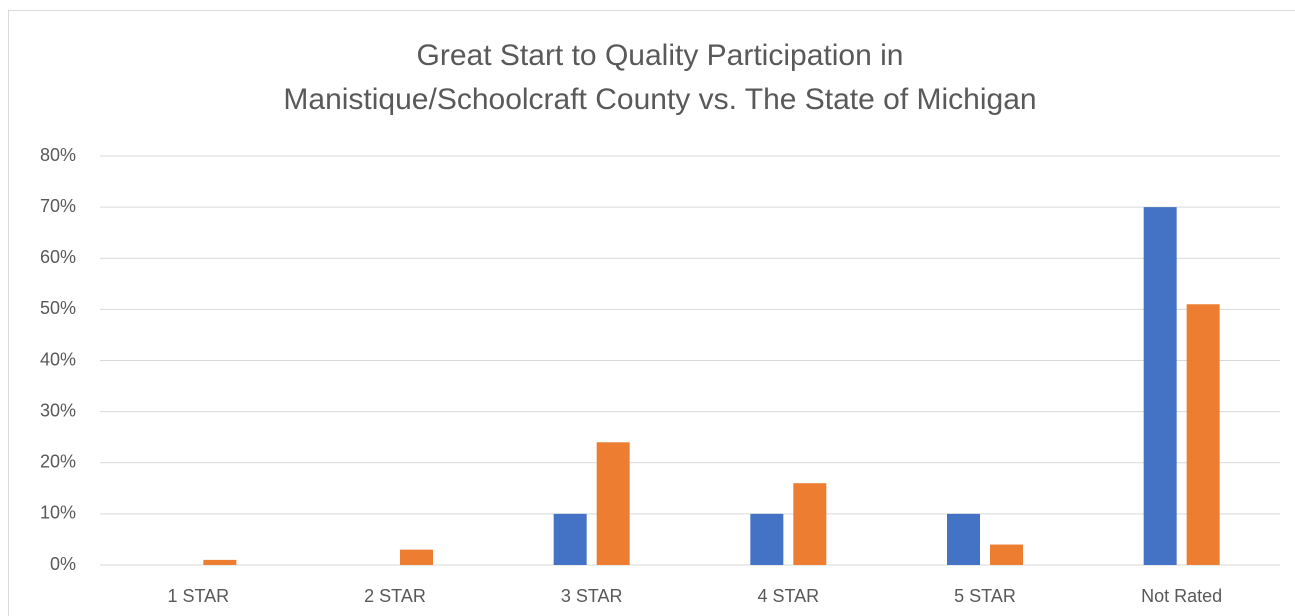 This screenshot has width=1295, height=616. What do you see at coordinates (58, 308) in the screenshot?
I see `y-tick-label: 50%` at bounding box center [58, 308].